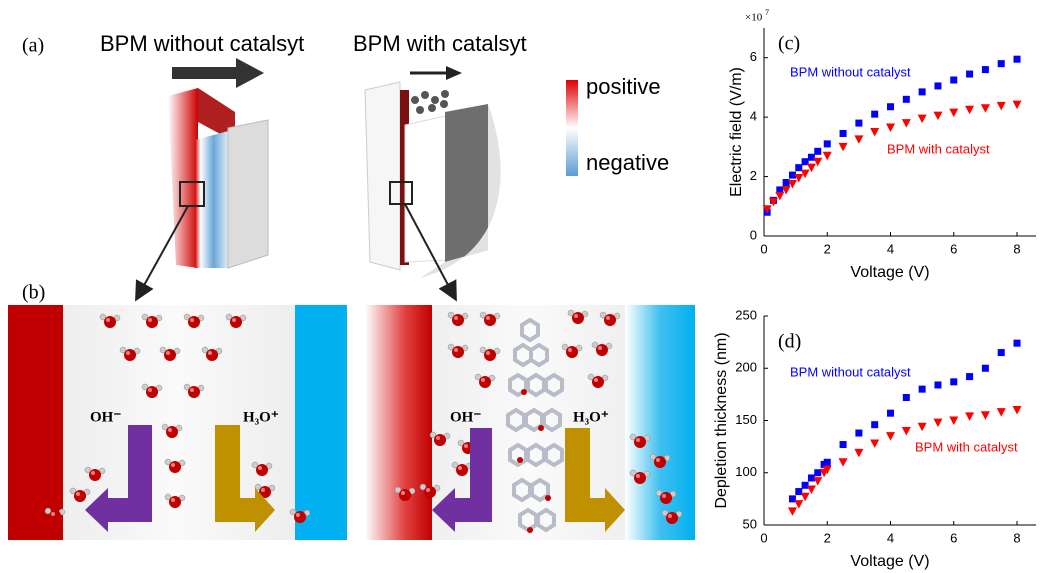 This screenshot has width=1041, height=573. What do you see at coordinates (105, 417) in the screenshot?
I see `ion-label: OH⁻` at bounding box center [105, 417].